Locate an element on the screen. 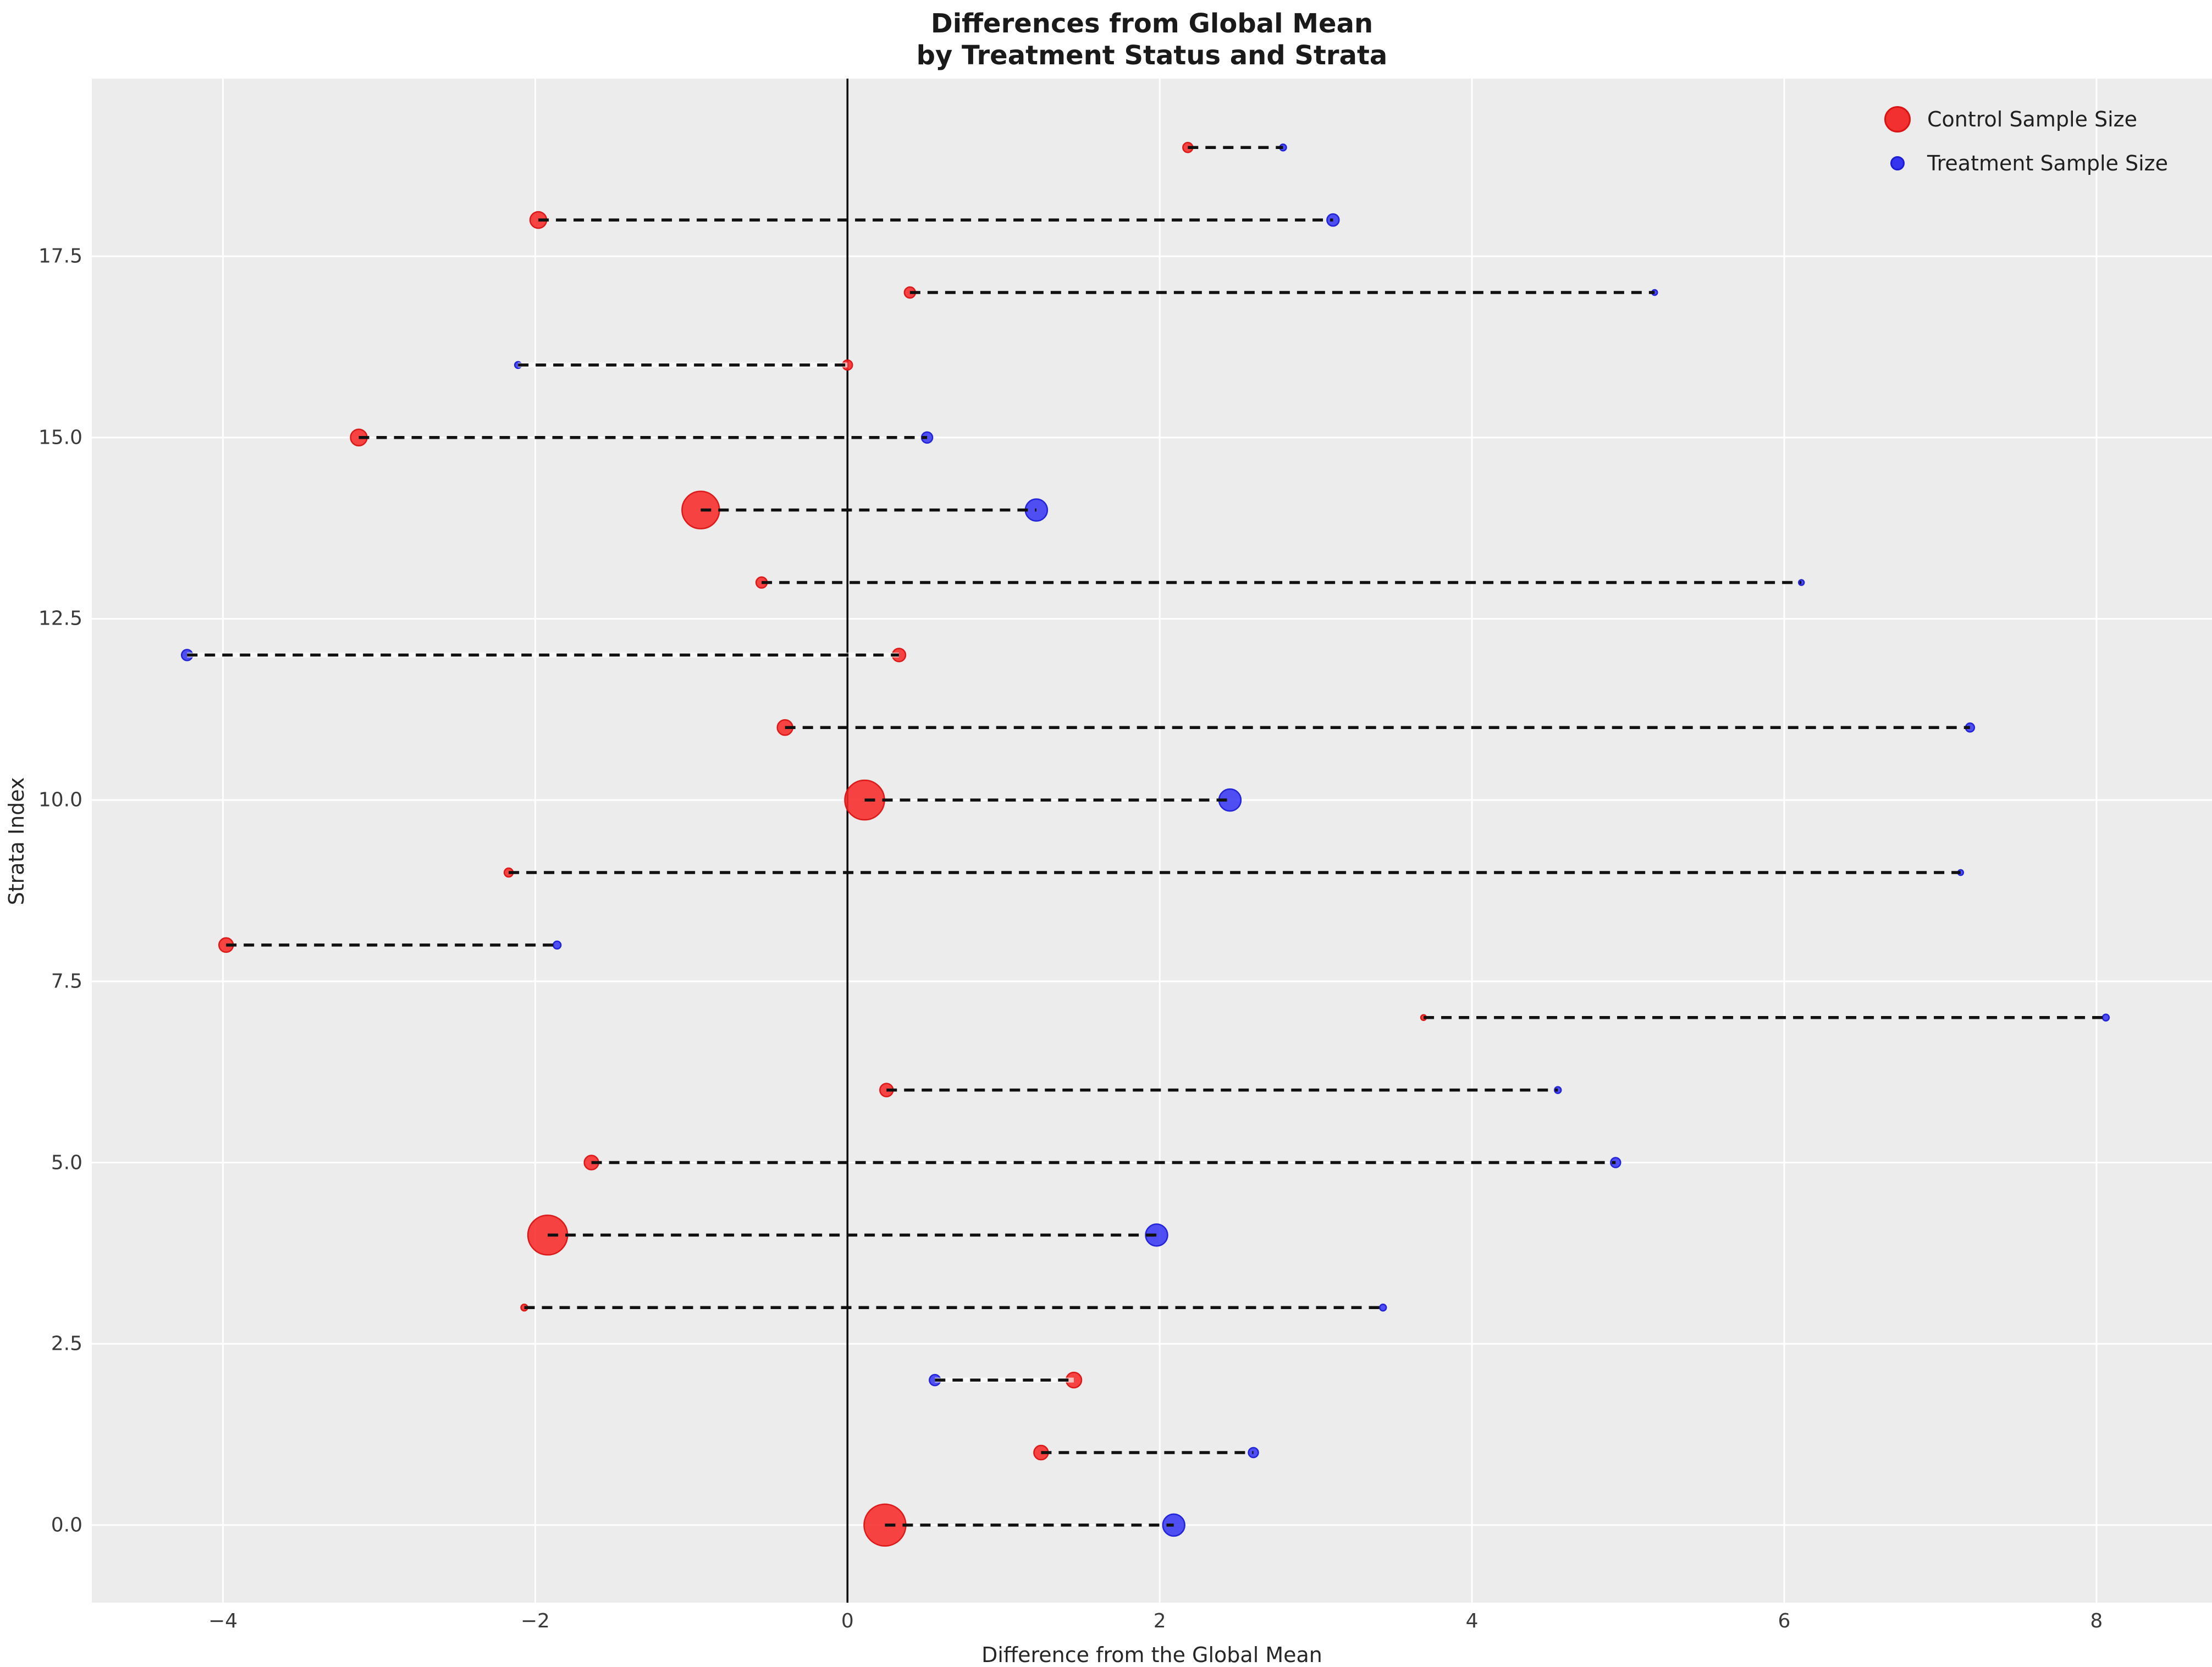  x-tick-label: −4 is located at coordinates (223, 1621).